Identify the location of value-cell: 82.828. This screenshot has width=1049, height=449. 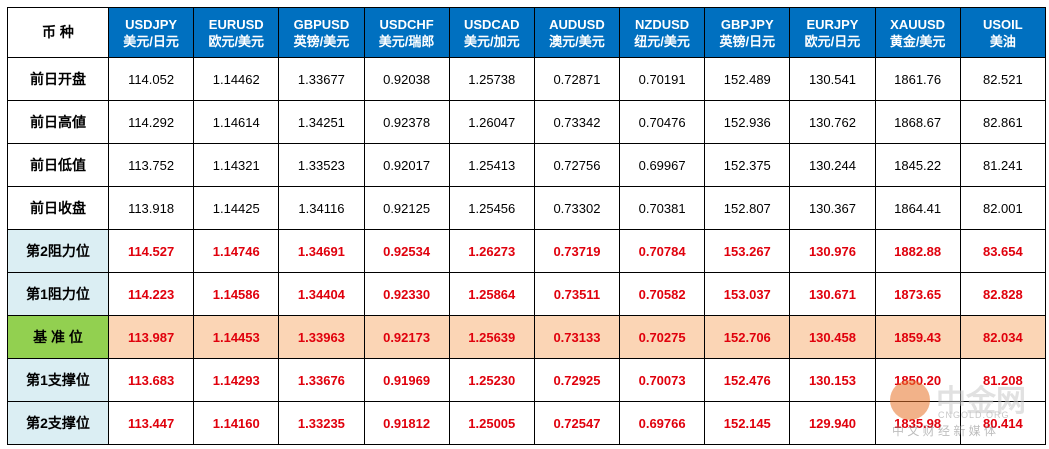
(1003, 294).